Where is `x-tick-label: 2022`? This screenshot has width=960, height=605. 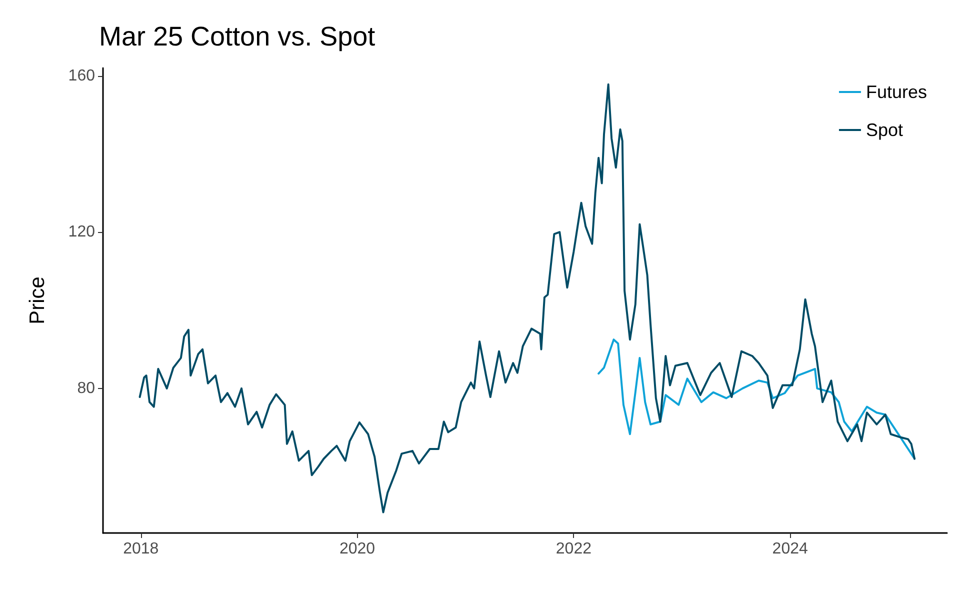
x-tick-label: 2022 is located at coordinates (574, 549).